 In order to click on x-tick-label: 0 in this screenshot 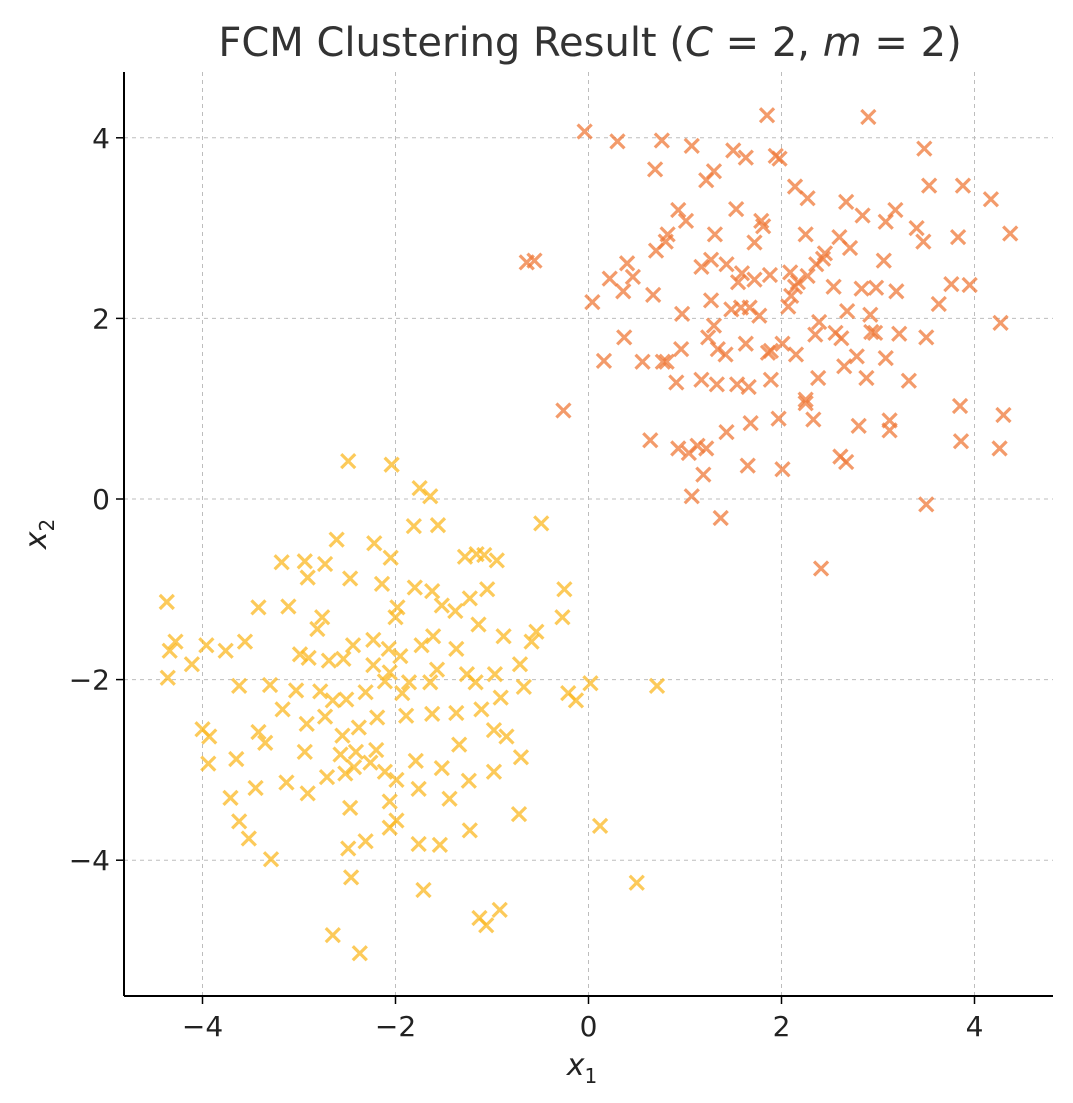, I will do `click(589, 1026)`.